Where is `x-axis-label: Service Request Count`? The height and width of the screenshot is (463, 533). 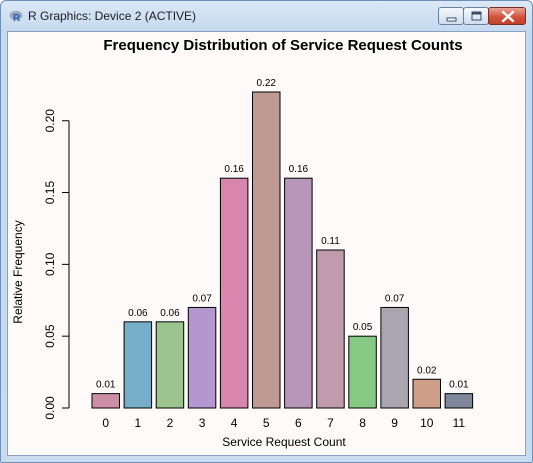 x-axis-label: Service Request Count is located at coordinates (284, 442).